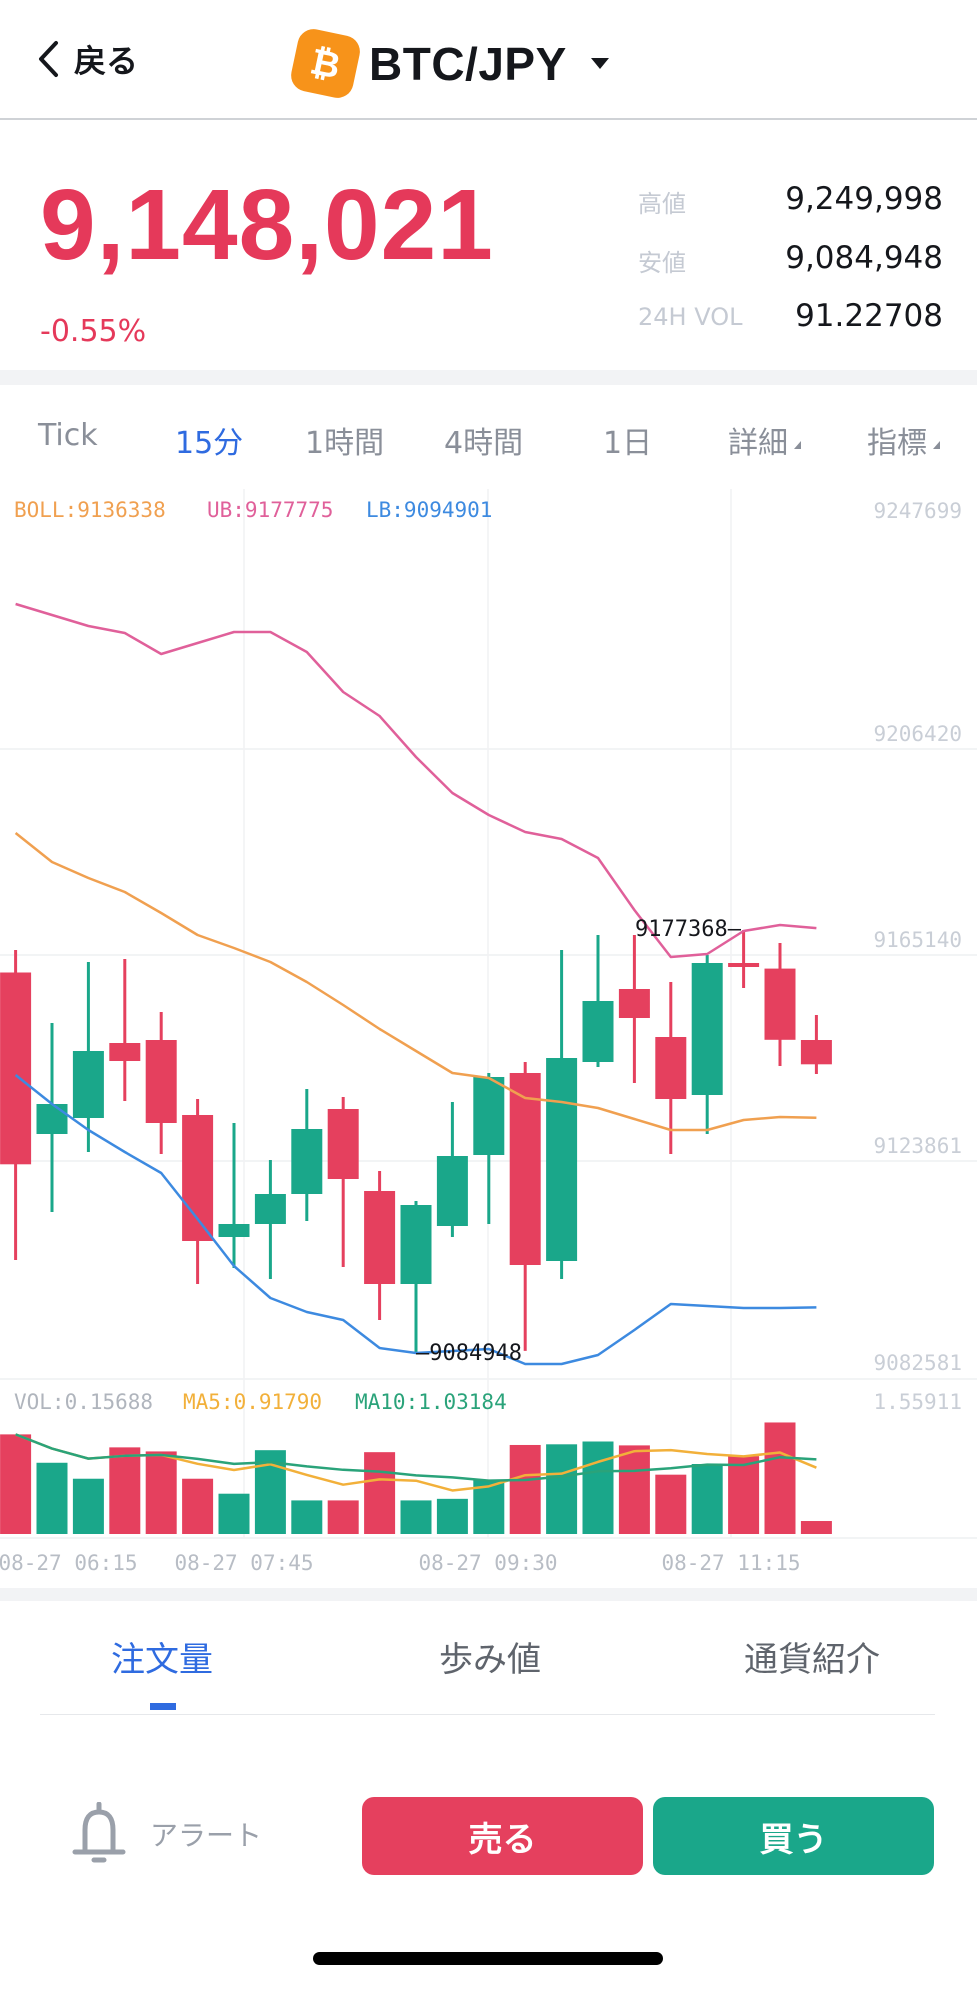  I want to click on caret-down-icon, so click(599, 63).